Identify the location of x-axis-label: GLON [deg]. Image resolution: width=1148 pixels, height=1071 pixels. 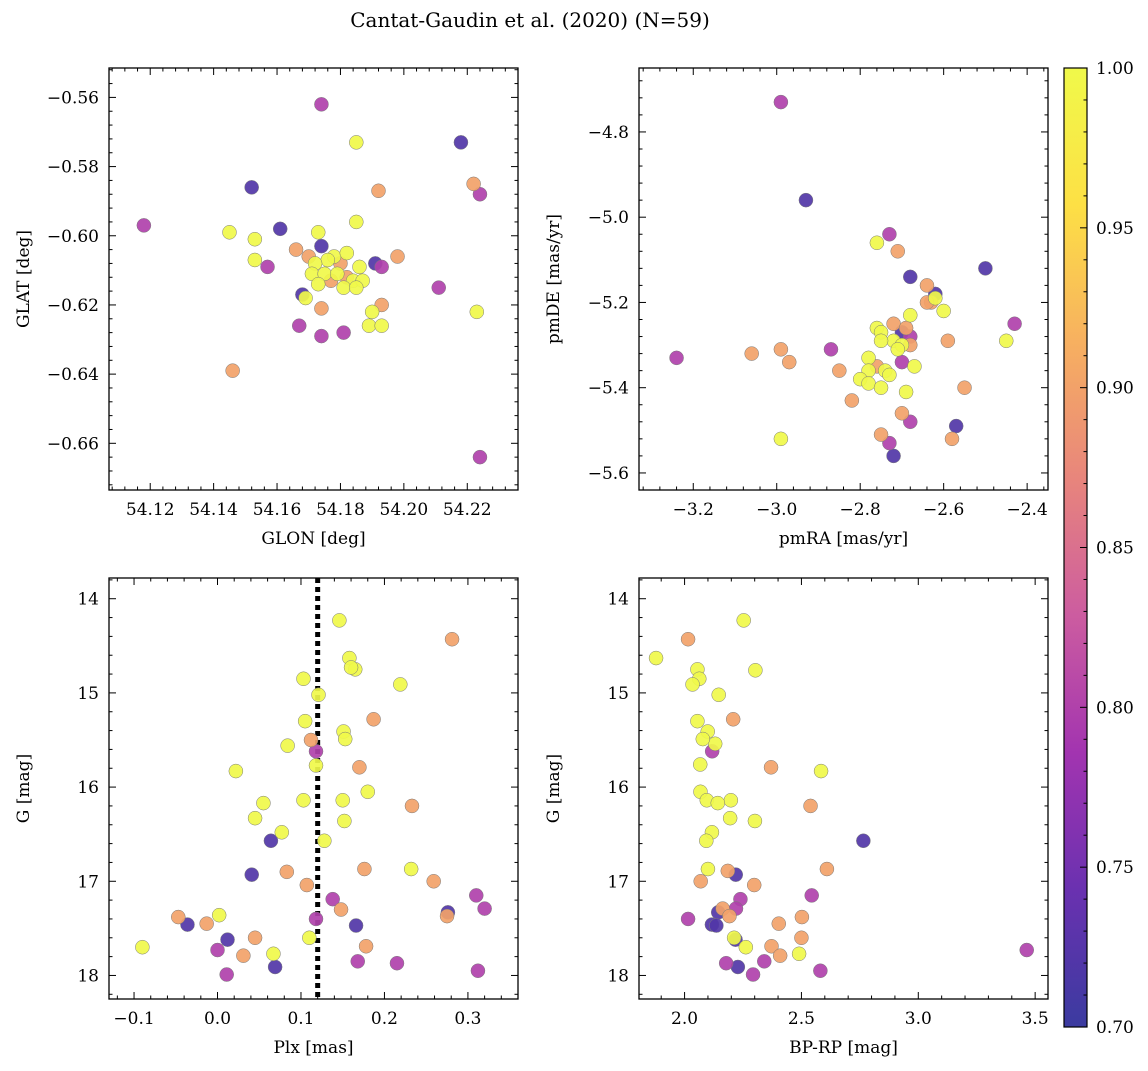
(313, 539).